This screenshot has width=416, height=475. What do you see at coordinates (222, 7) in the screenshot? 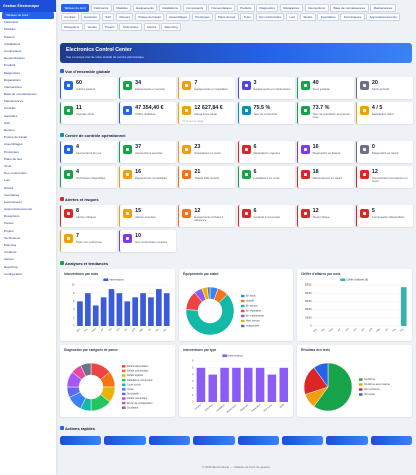
I see `nav-tab: Nomenclatures` at bounding box center [222, 7].